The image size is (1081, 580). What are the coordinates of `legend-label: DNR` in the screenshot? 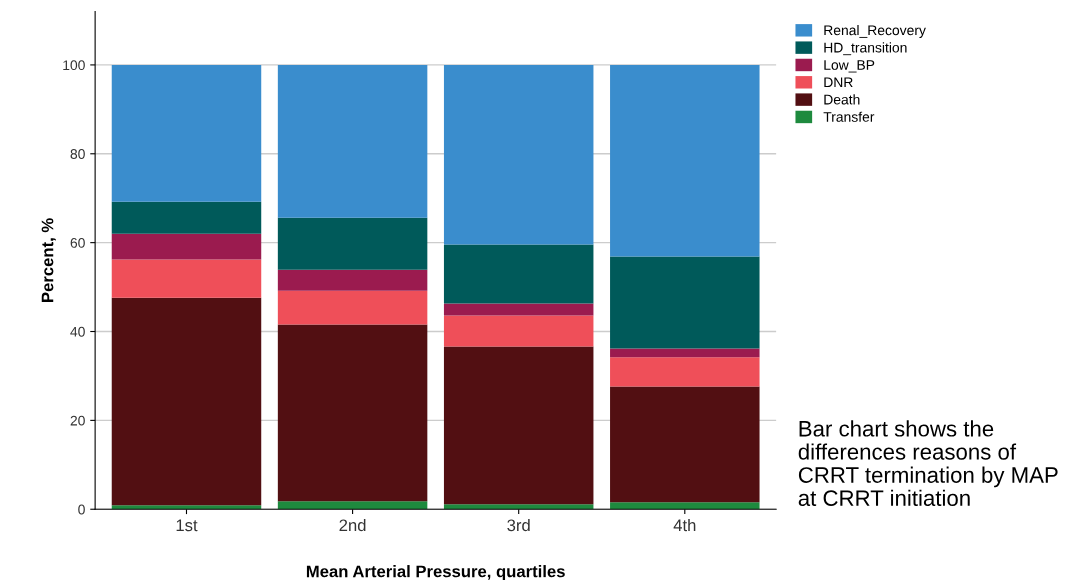 It's located at (838, 82).